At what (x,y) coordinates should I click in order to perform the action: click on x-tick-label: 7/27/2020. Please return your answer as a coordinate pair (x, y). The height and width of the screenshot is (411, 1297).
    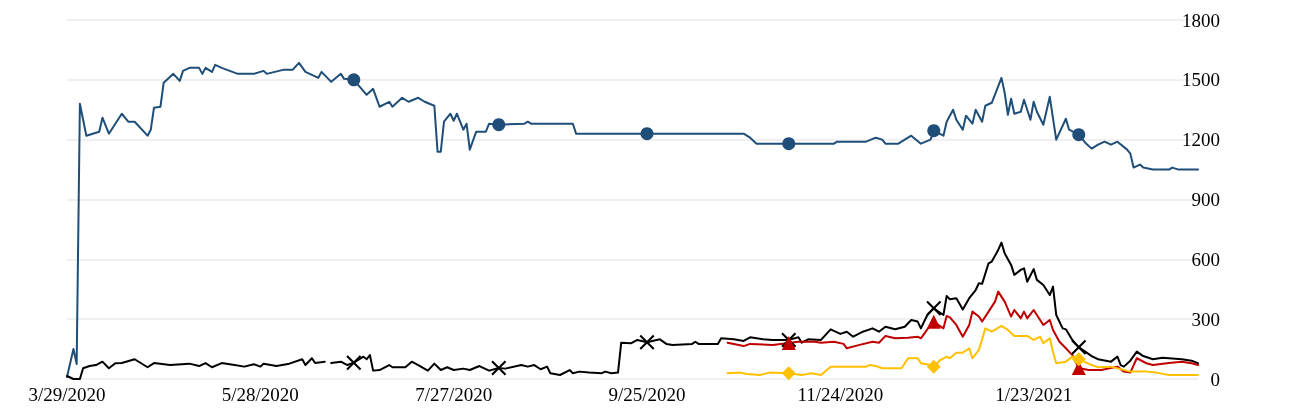
    Looking at the image, I should click on (454, 394).